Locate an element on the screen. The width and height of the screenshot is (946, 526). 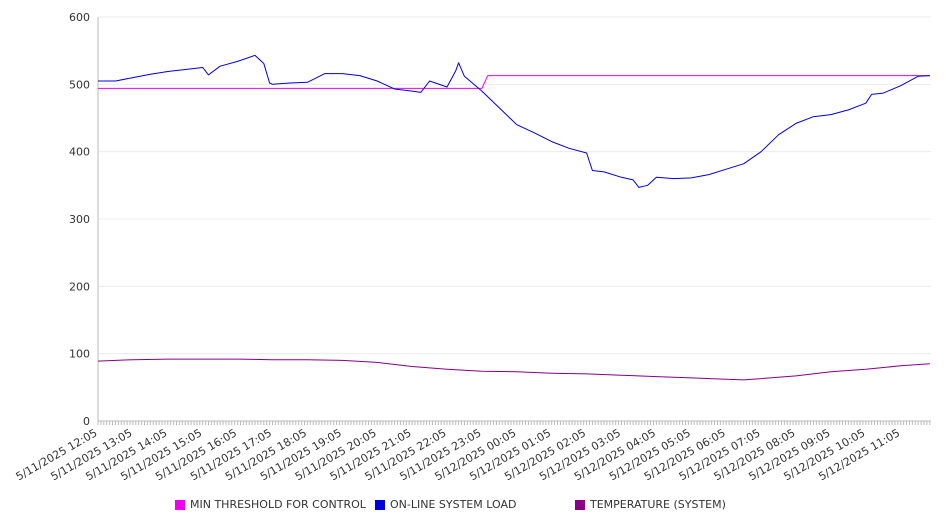
legend-item-temperature: TEMPERATURE (SYSTEM) is located at coordinates (650, 504).